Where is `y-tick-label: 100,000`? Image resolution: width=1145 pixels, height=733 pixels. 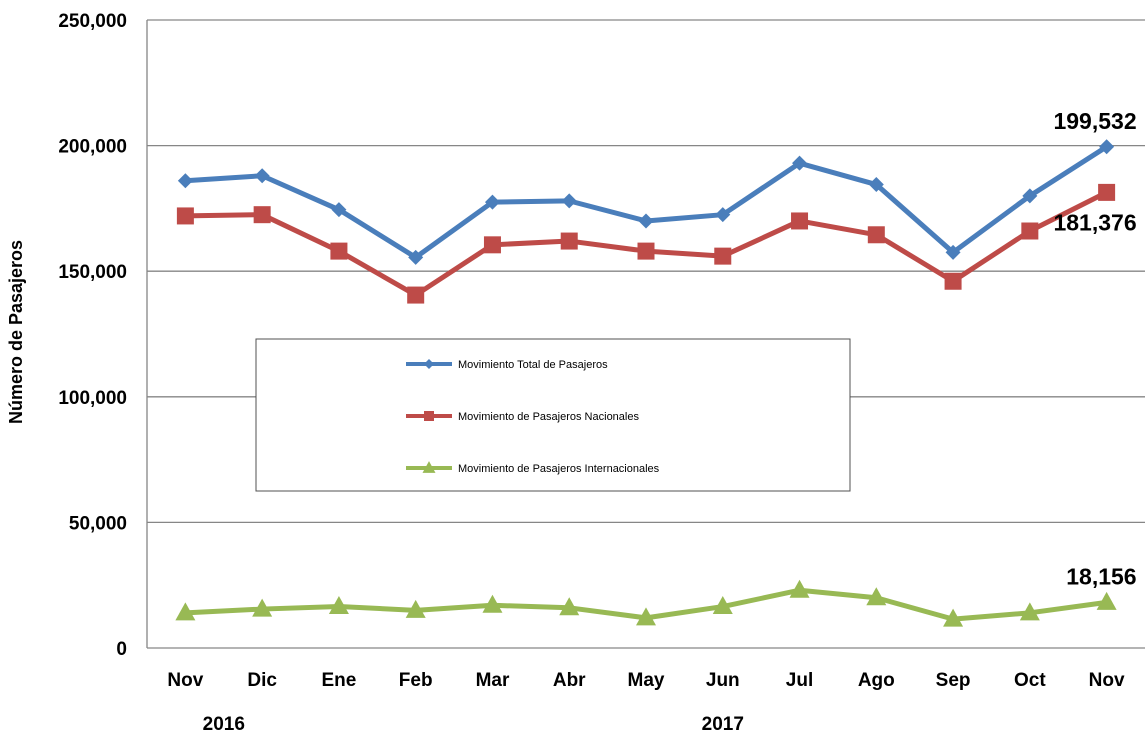 y-tick-label: 100,000 is located at coordinates (92, 398).